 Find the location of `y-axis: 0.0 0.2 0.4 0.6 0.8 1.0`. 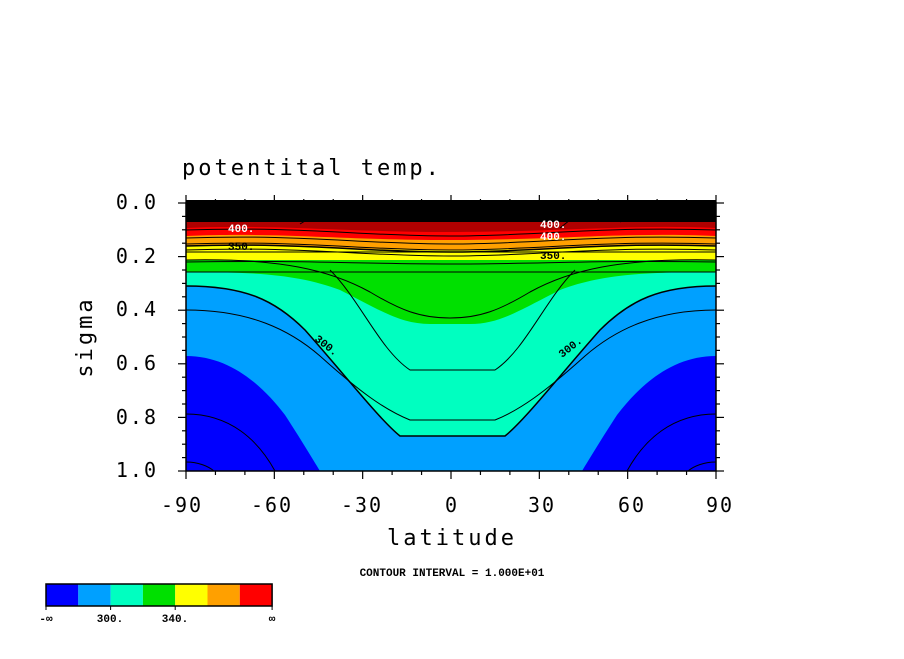

y-axis: 0.0 0.2 0.4 0.6 0.8 1.0 is located at coordinates (137, 336).